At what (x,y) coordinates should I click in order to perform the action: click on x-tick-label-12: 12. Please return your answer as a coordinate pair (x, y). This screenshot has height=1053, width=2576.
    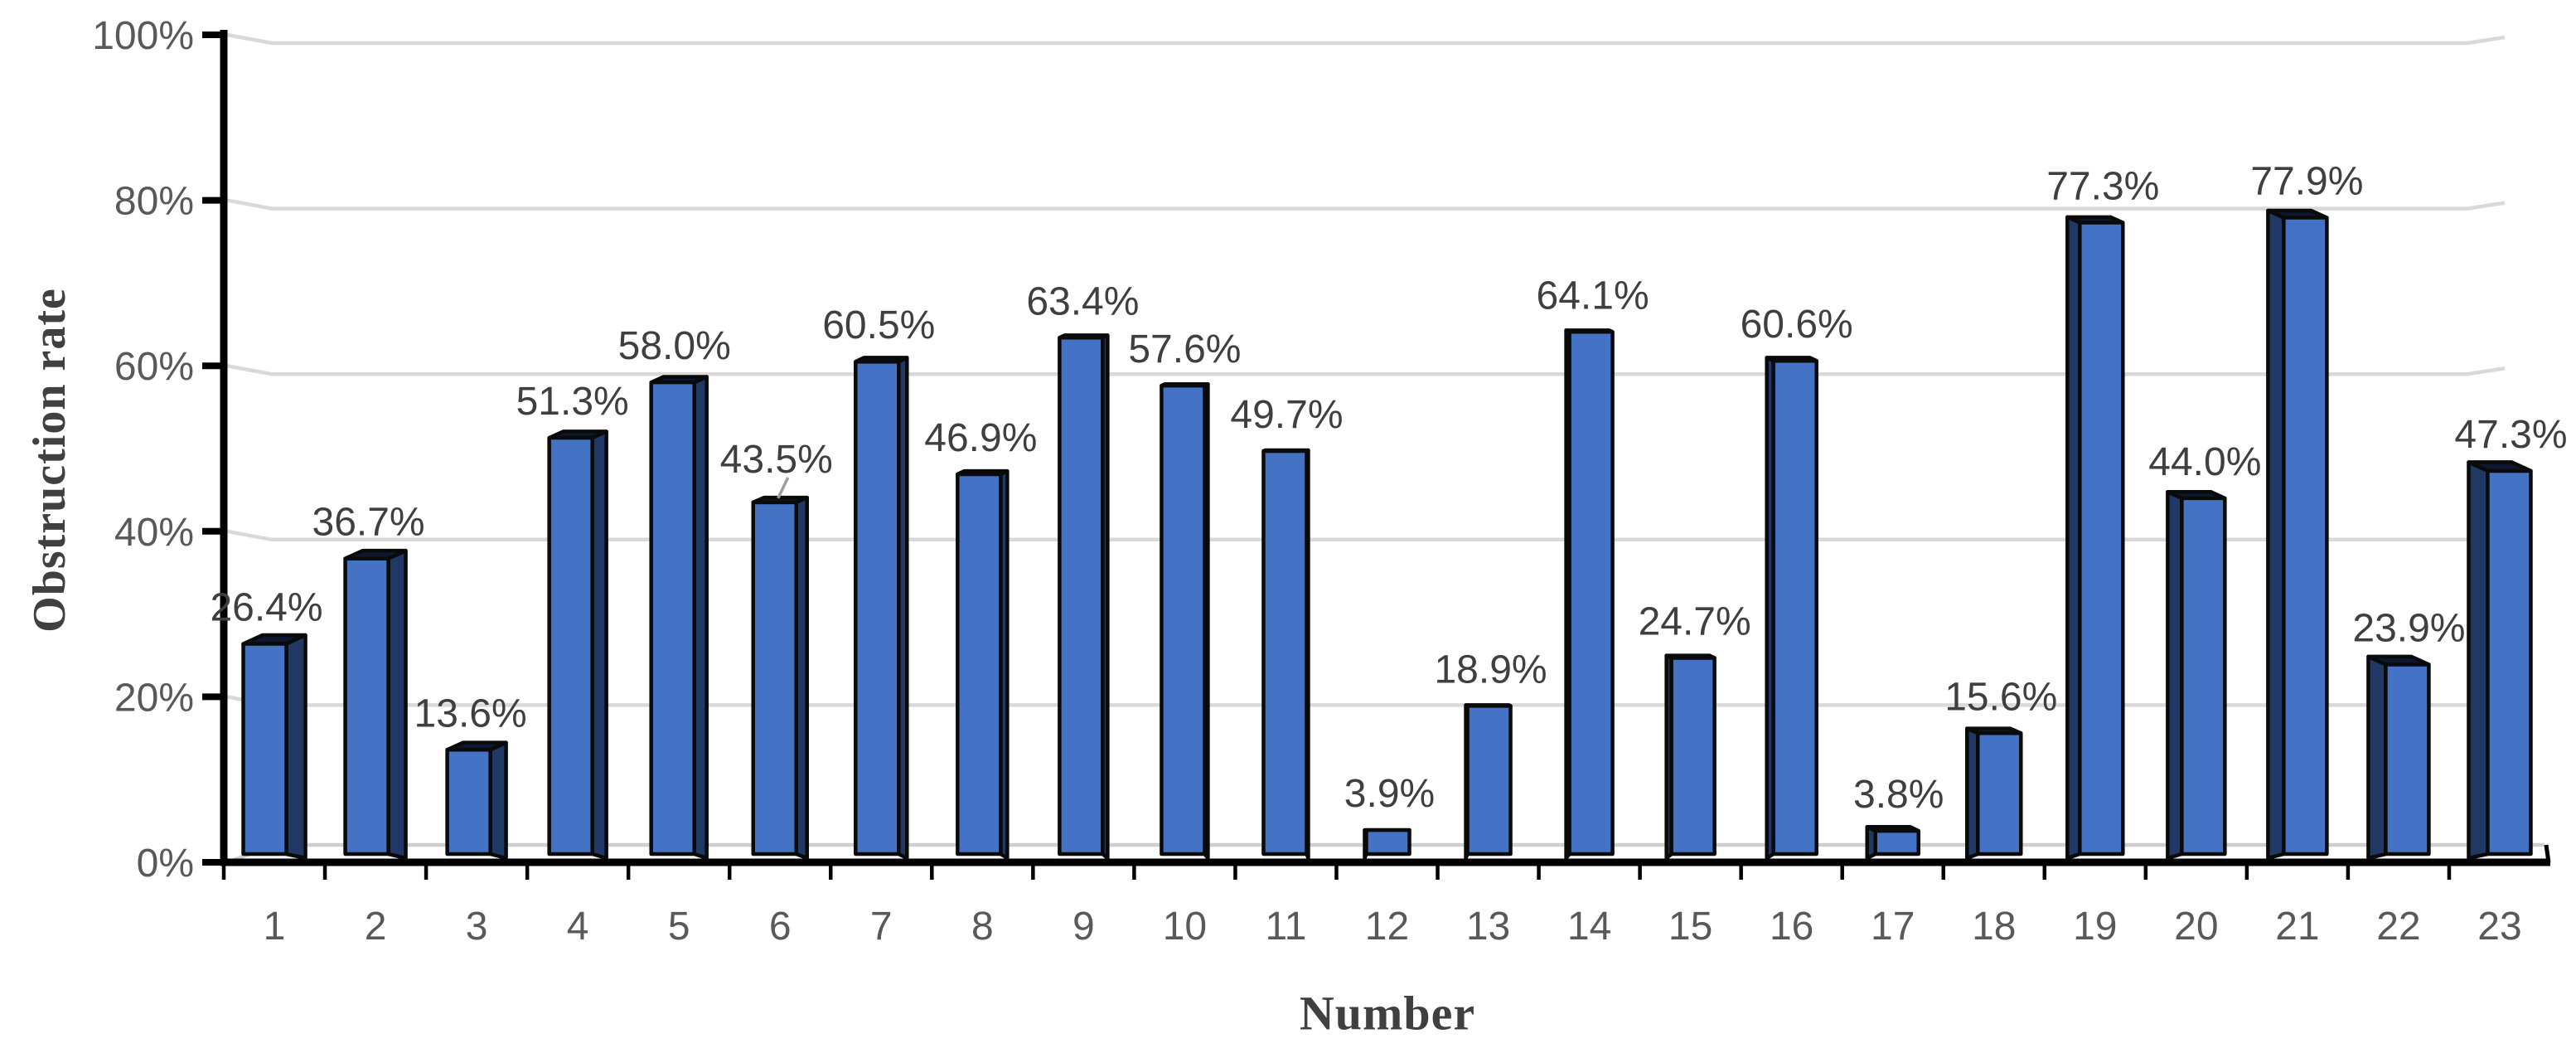
    Looking at the image, I should click on (1387, 927).